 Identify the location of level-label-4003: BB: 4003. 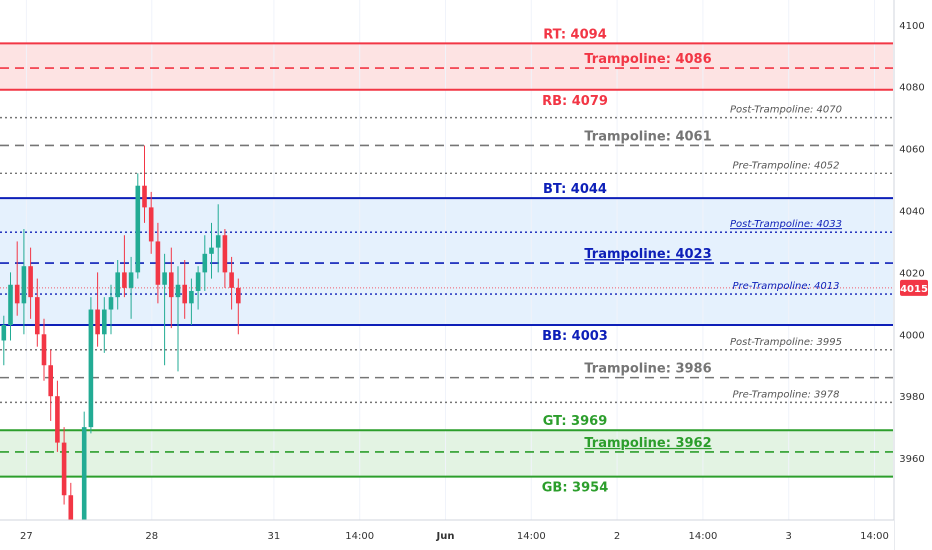
(575, 336).